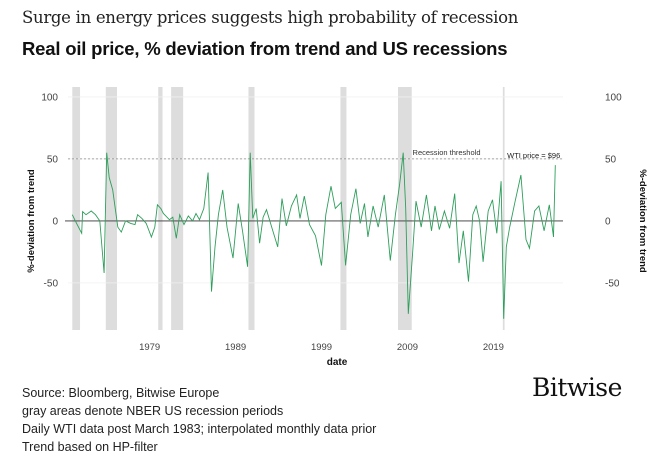  I want to click on y-tick-label-right: 0, so click(608, 221).